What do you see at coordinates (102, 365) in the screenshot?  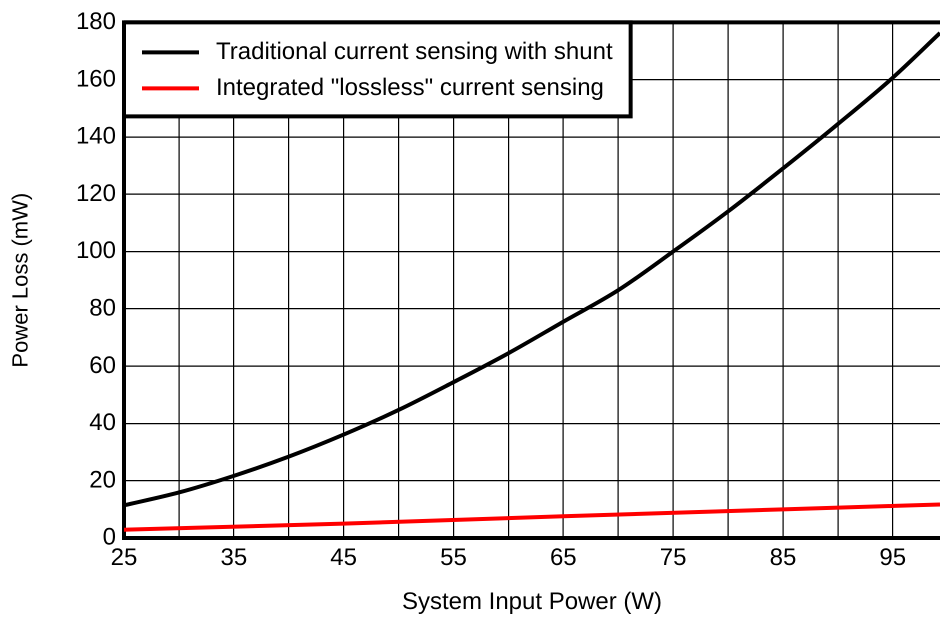 I see `y-tick-label: 60` at bounding box center [102, 365].